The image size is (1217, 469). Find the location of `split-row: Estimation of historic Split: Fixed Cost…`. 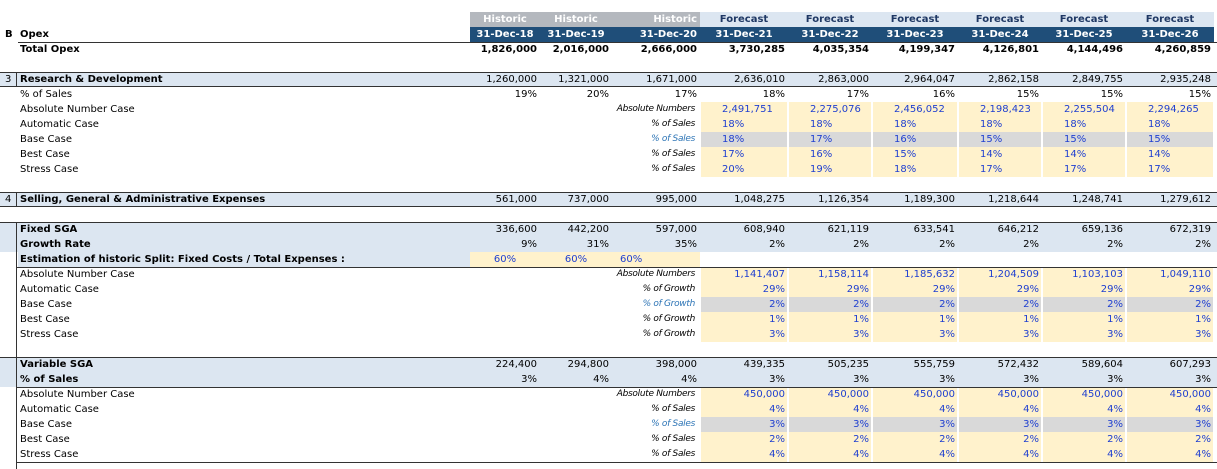

split-row: Estimation of historic Split: Fixed Cost… is located at coordinates (608, 259).